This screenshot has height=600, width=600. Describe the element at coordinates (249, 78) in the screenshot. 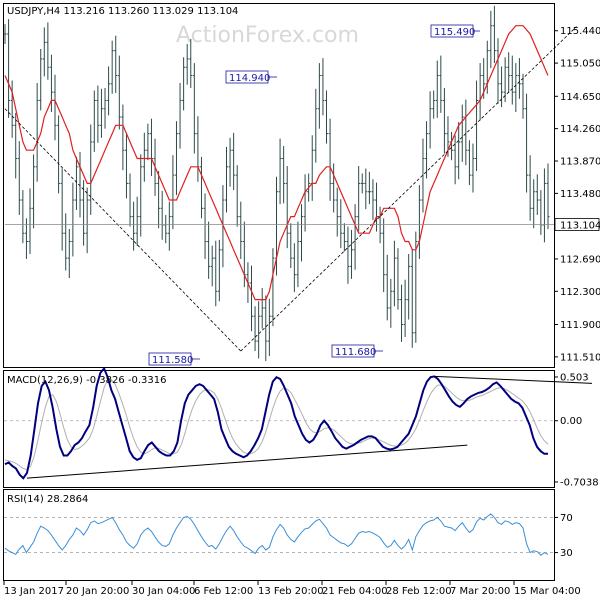

I see `svg-text: 114.940` at that location.